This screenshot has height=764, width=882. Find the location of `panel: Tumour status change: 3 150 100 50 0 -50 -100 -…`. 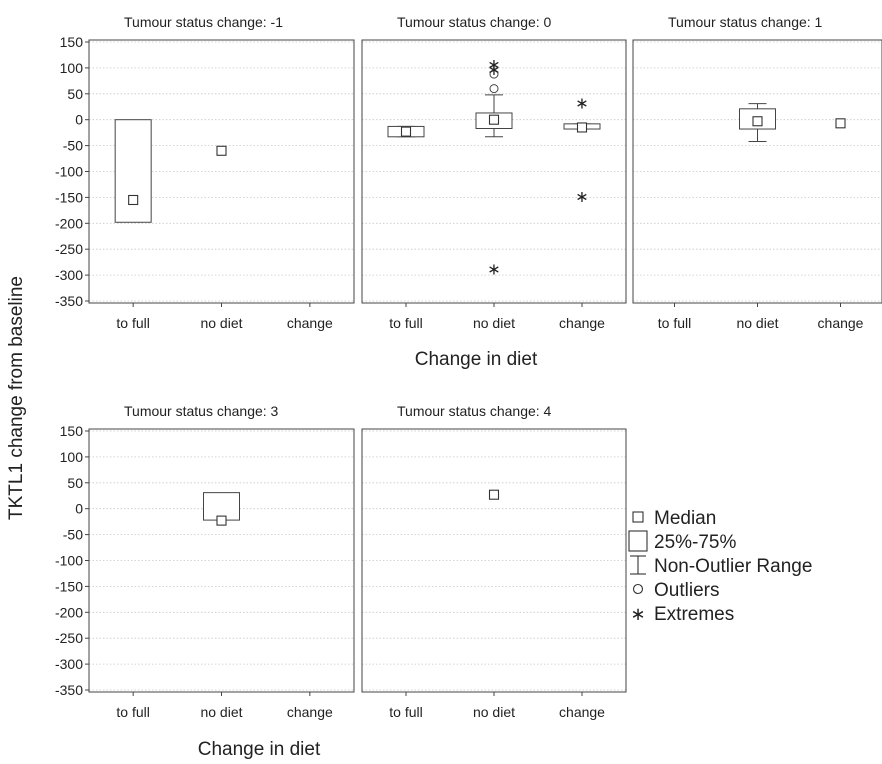

panel: Tumour status change: 3 150 100 50 0 -50 -100 -… is located at coordinates (205, 561).